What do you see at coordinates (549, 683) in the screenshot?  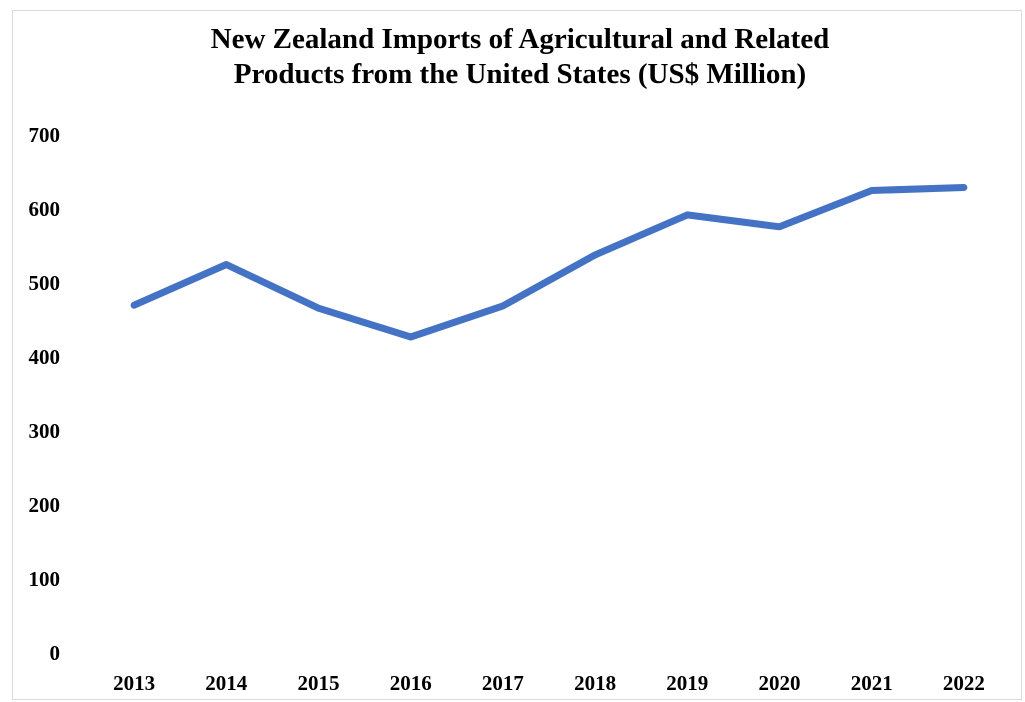 I see `x-axis-ticks: 2013 2014 2015 2016 2017 2018 2019 2020 2021 2022` at bounding box center [549, 683].